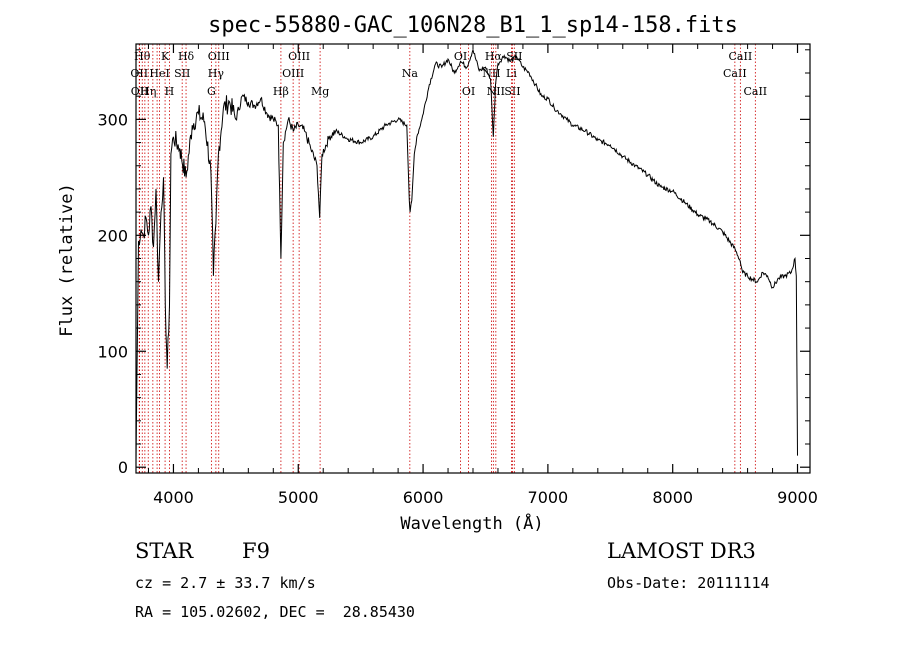 This screenshot has height=649, width=900. I want to click on line-label: H, so click(170, 91).